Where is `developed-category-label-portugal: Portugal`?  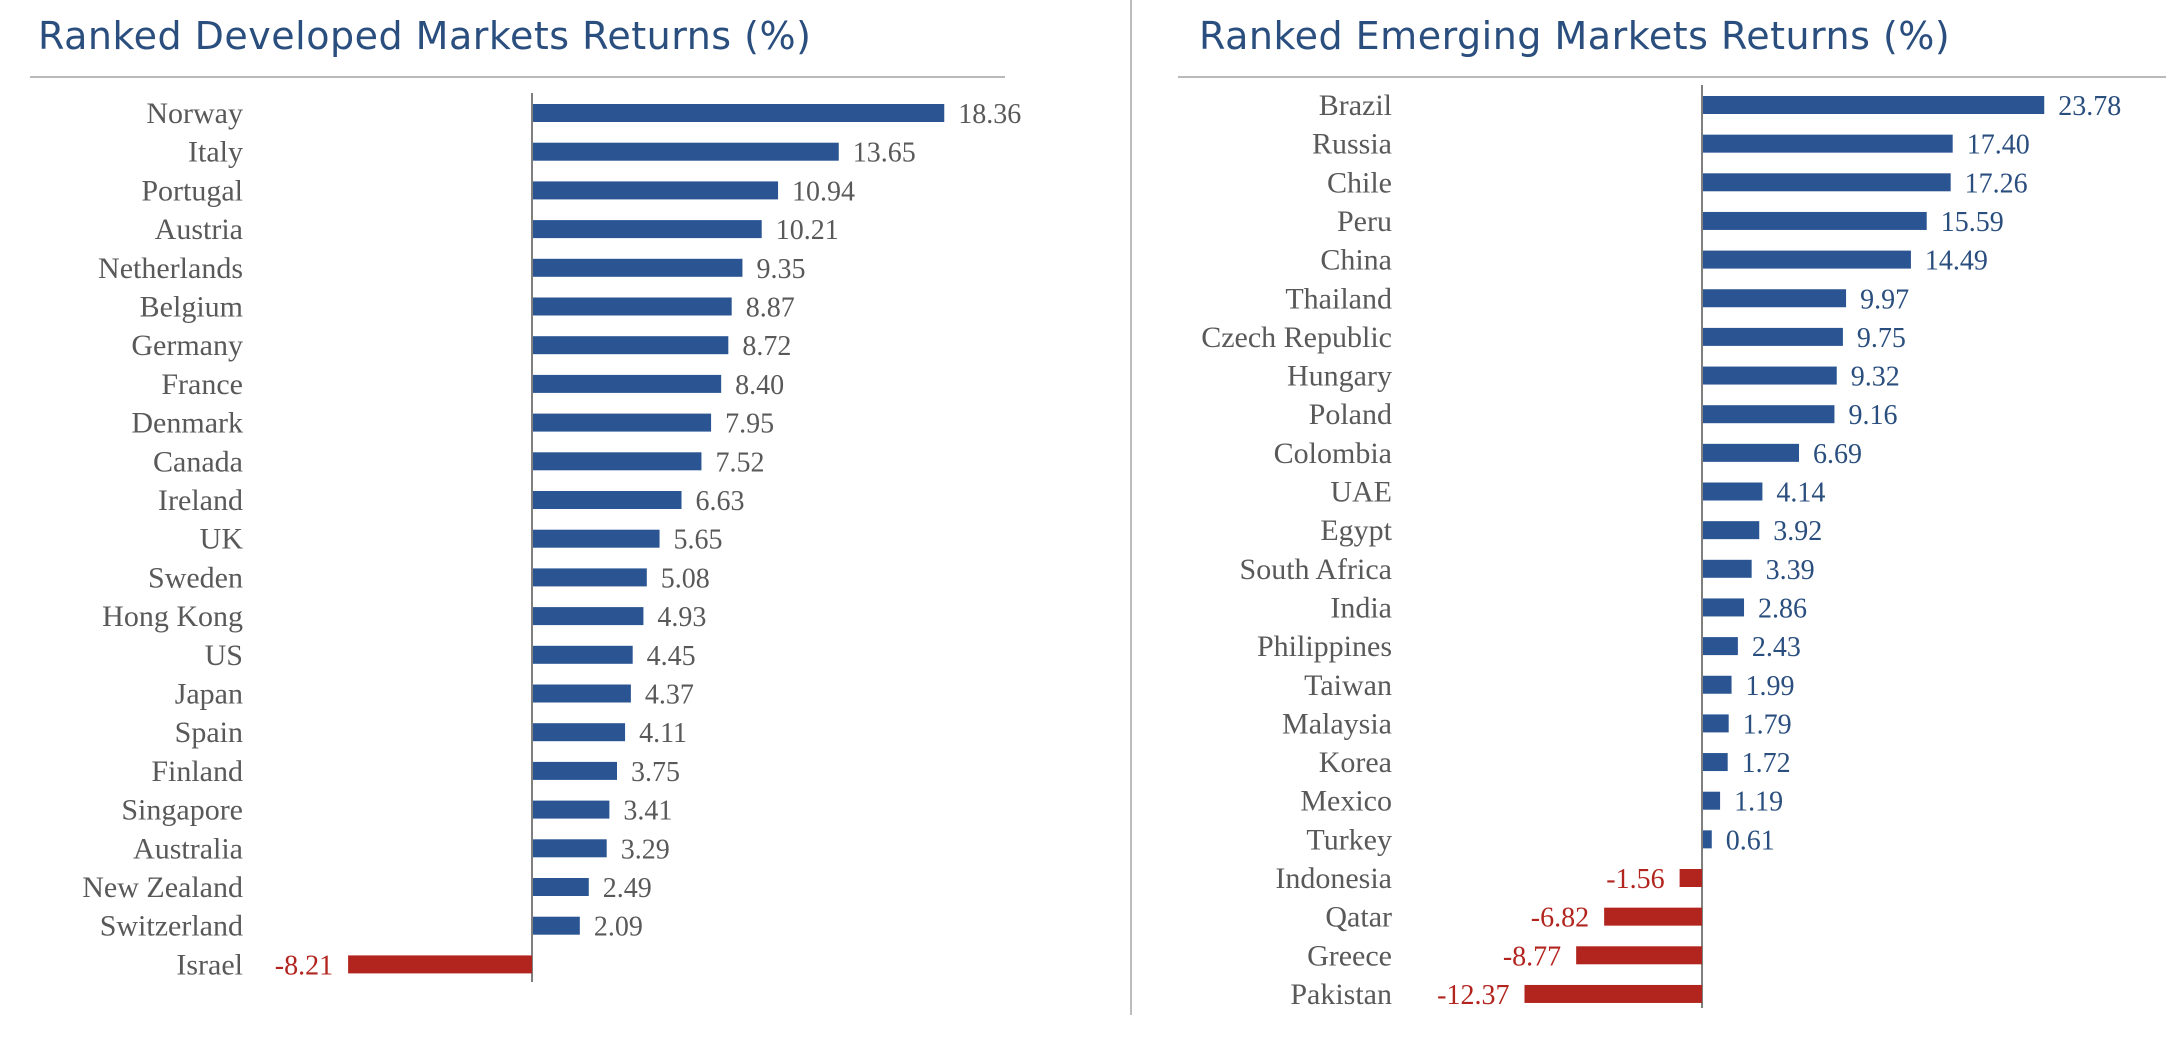 developed-category-label-portugal: Portugal is located at coordinates (192, 190).